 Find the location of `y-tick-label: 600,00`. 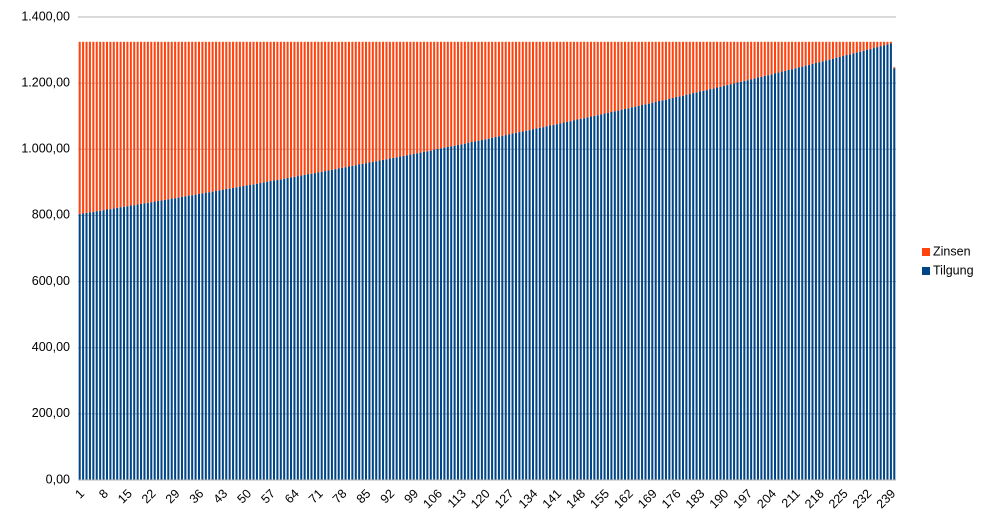

y-tick-label: 600,00 is located at coordinates (51, 281).